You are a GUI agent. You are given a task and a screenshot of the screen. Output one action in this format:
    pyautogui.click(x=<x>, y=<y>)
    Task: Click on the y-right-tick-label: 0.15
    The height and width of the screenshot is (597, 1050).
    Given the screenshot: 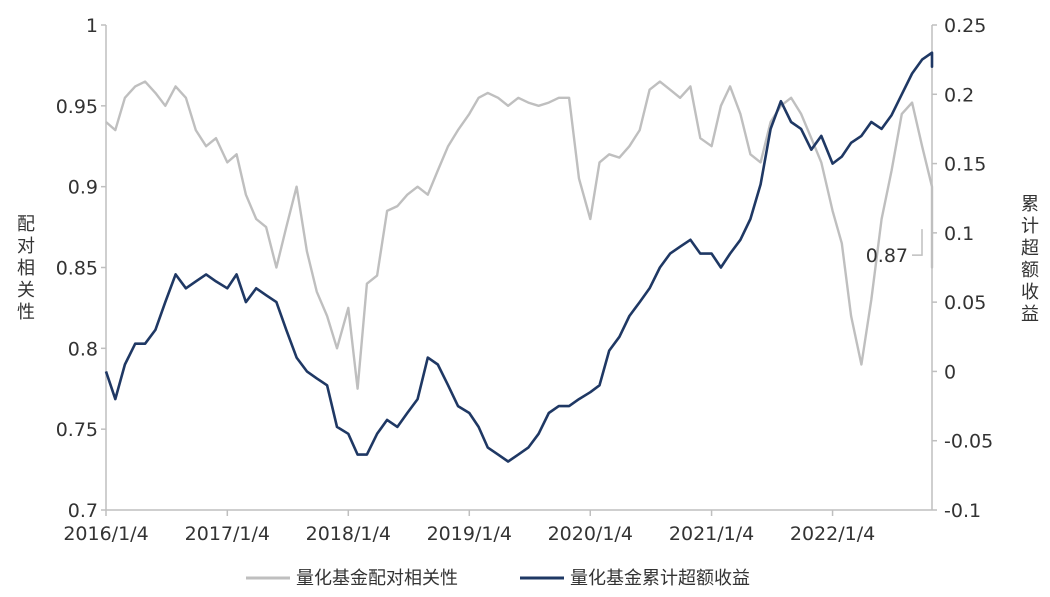 What is the action you would take?
    pyautogui.click(x=965, y=165)
    